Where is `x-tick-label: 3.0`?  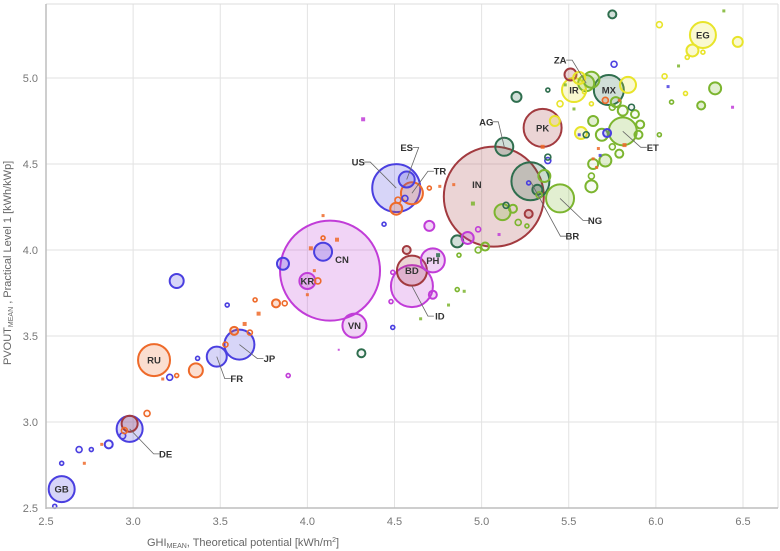
x-tick-label: 3.0 is located at coordinates (132, 522).